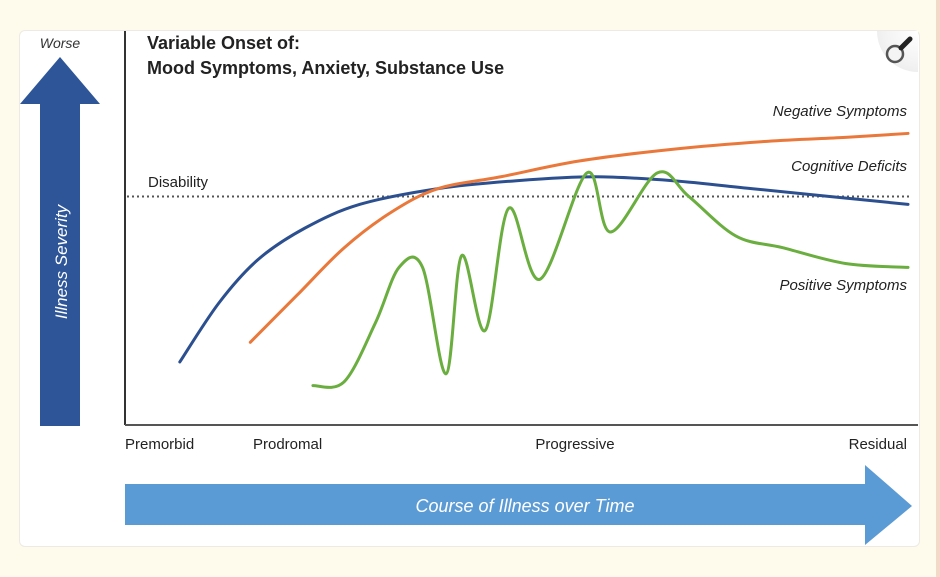  I want to click on time-arrow, so click(518, 505).